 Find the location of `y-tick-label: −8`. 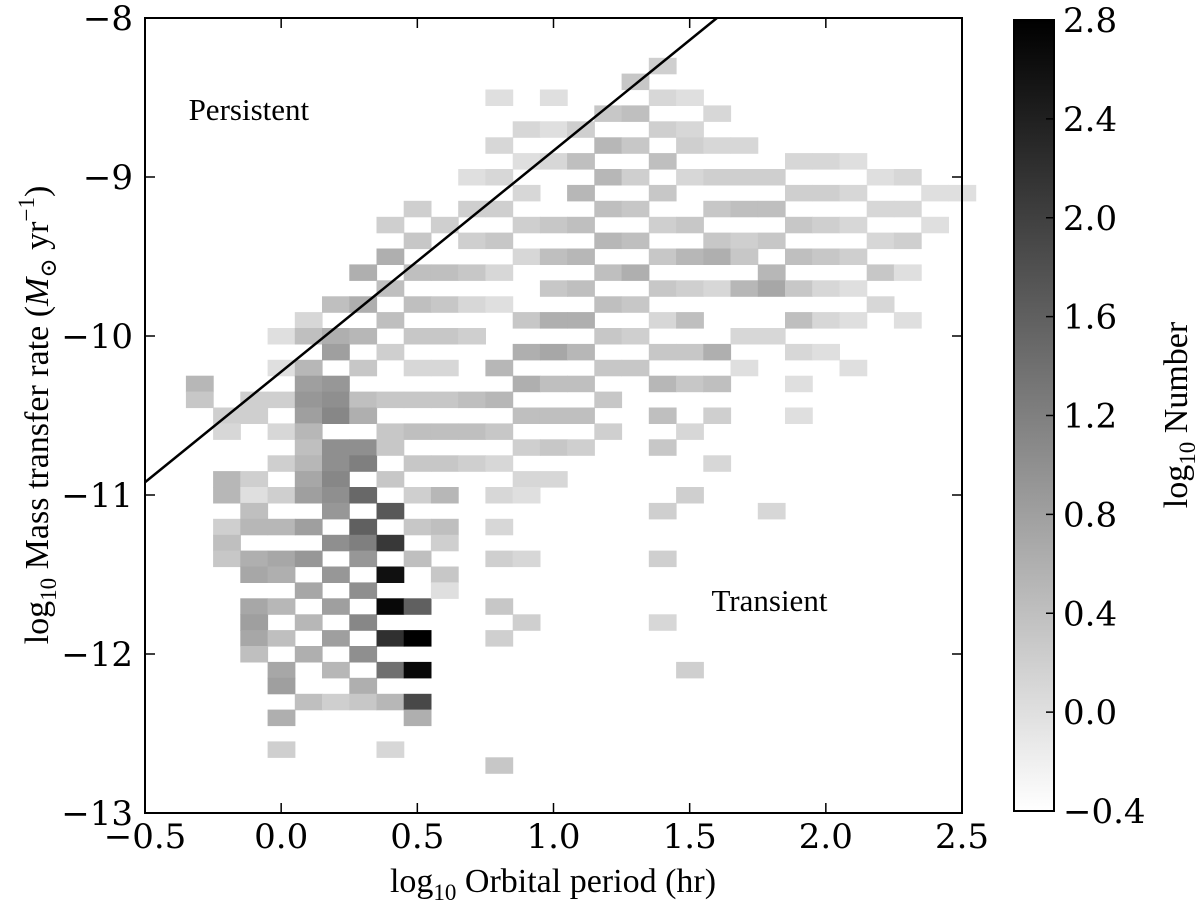

y-tick-label: −8 is located at coordinates (108, 19).